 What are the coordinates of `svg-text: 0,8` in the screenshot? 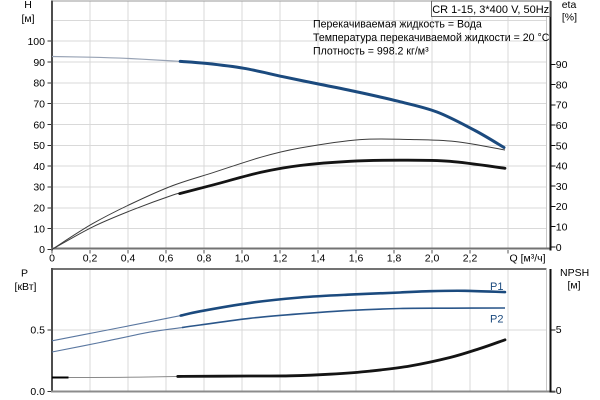 It's located at (204, 259).